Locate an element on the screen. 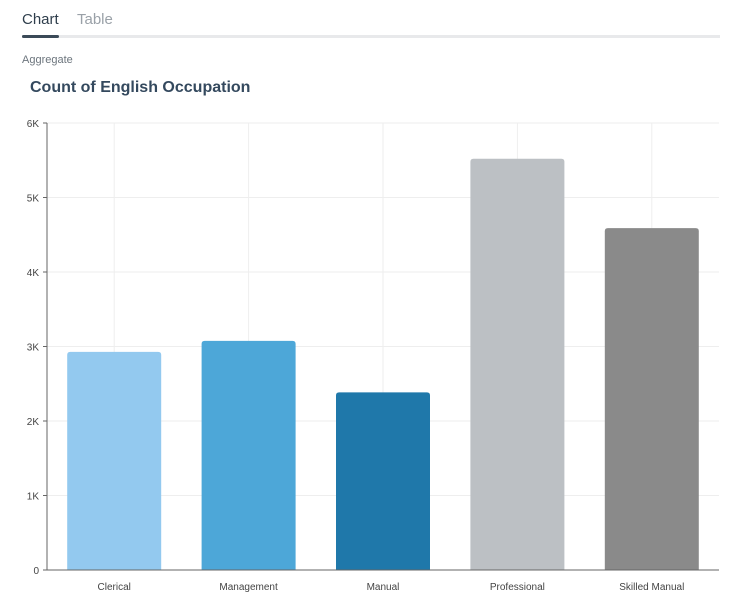 The image size is (739, 602). x-tick-label: Skilled Manual is located at coordinates (651, 587).